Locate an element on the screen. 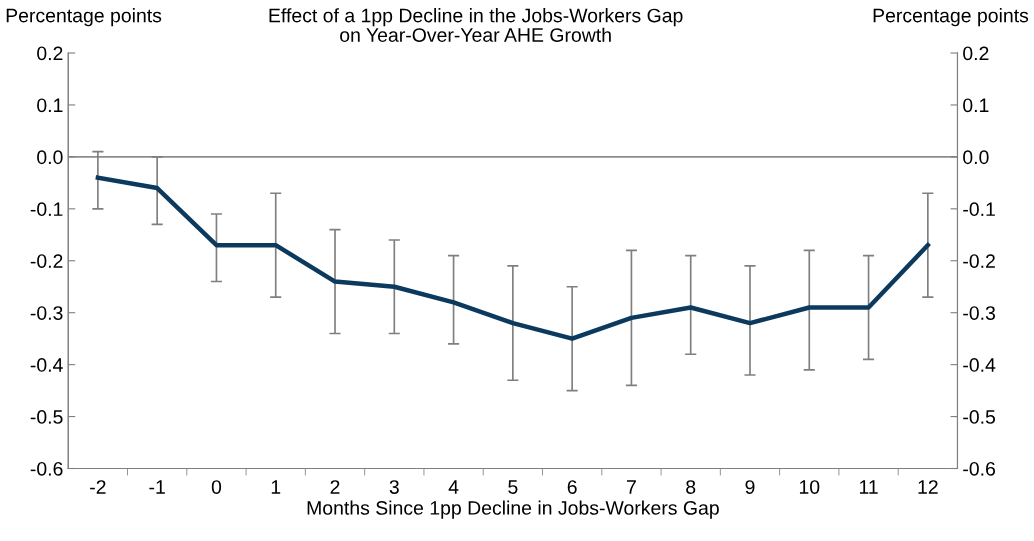 The height and width of the screenshot is (541, 1034). x-tick-label: -1 is located at coordinates (157, 487).